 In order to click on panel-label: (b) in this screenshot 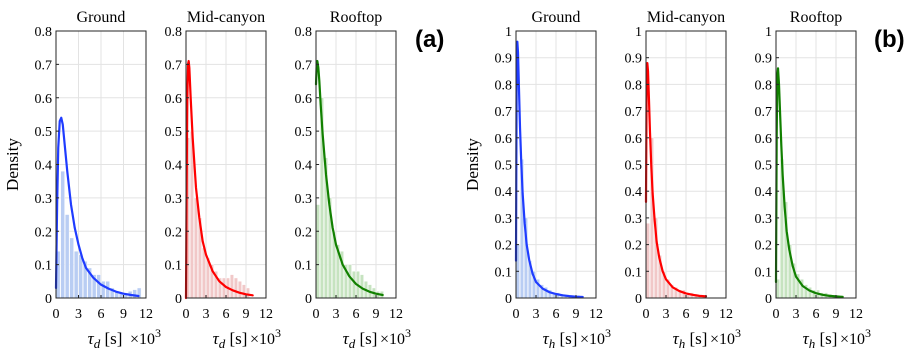, I will do `click(889, 39)`.